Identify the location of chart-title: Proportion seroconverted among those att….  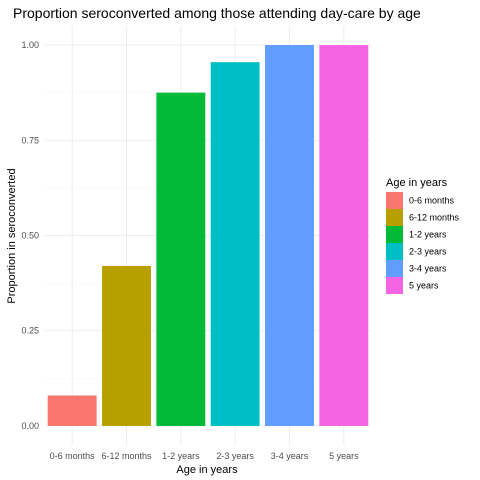
(217, 13).